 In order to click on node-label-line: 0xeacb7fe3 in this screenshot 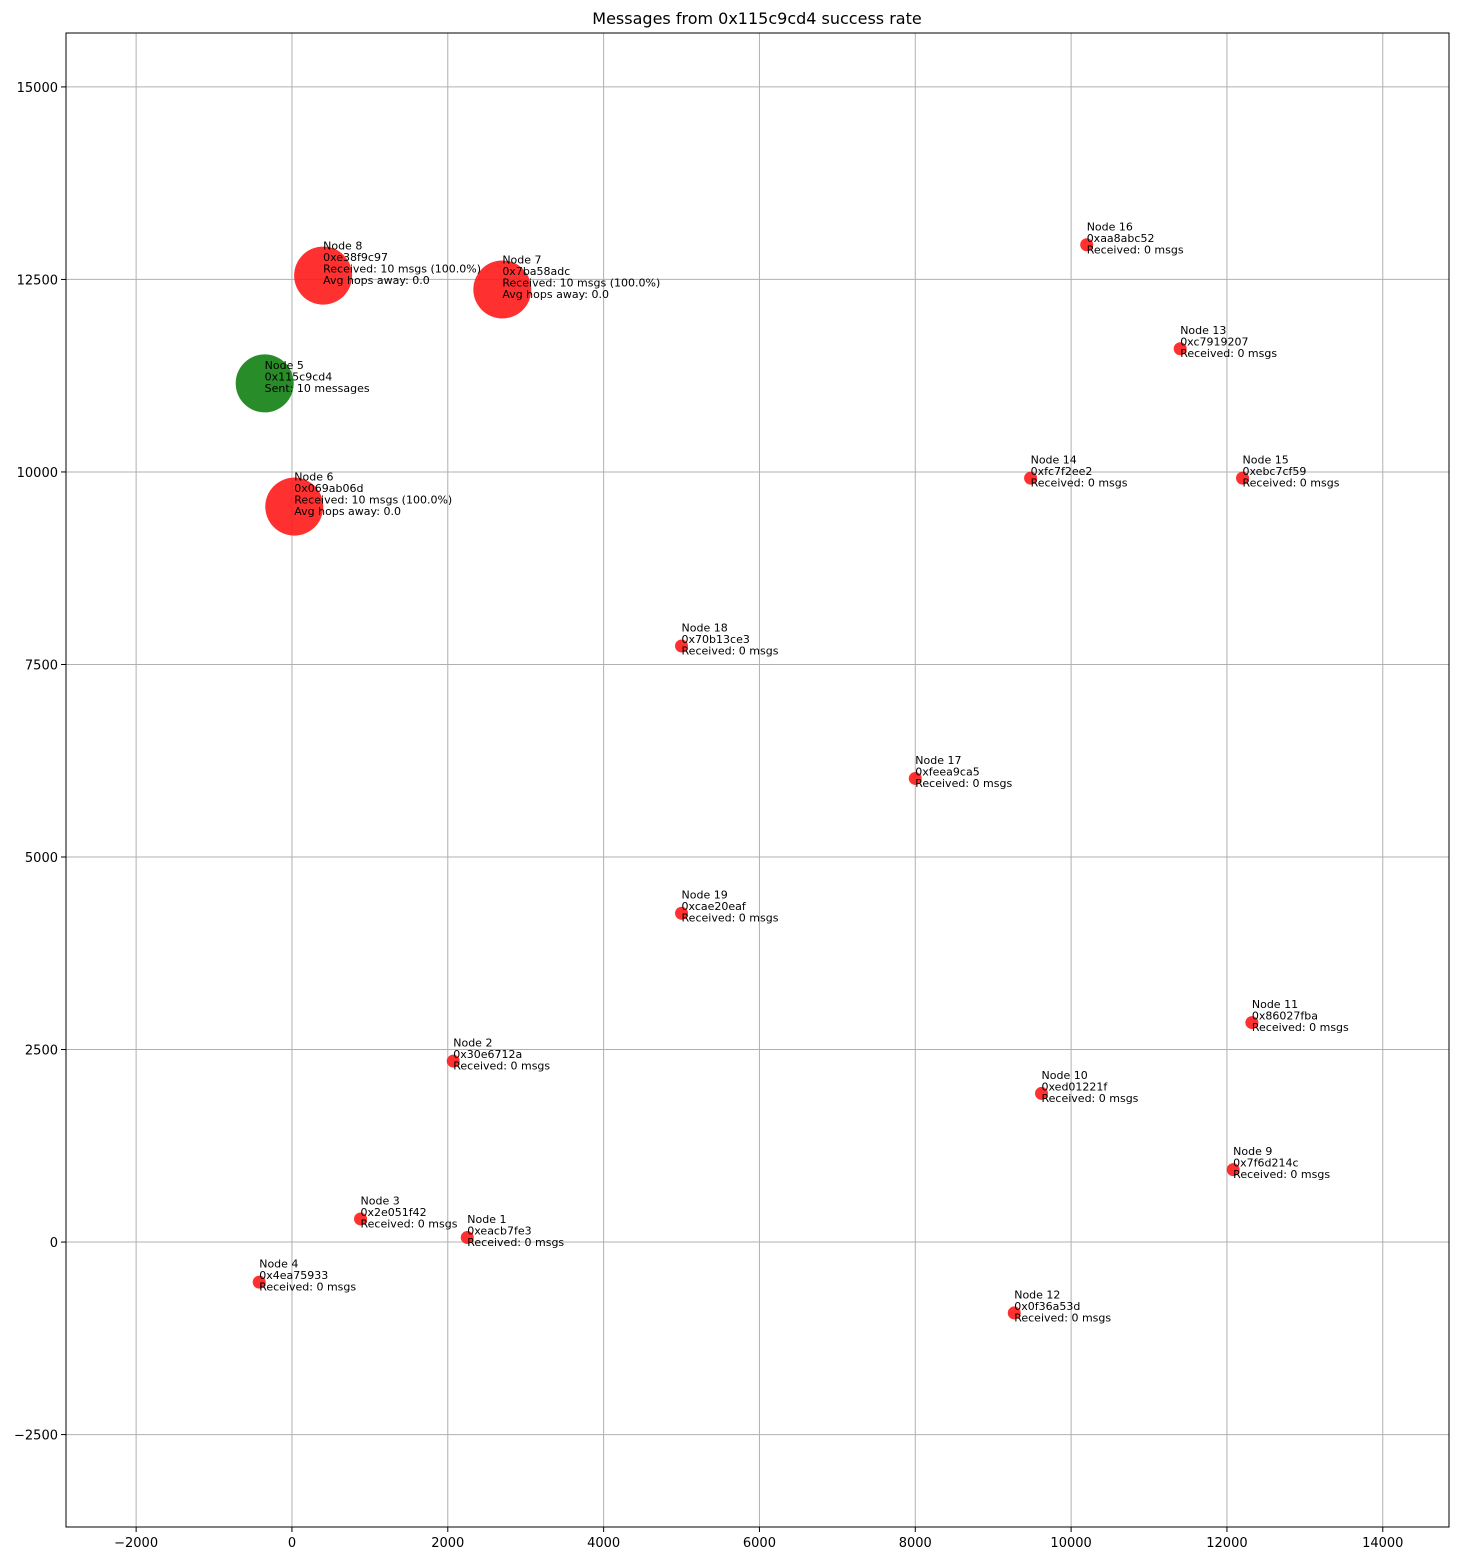, I will do `click(499, 1230)`.